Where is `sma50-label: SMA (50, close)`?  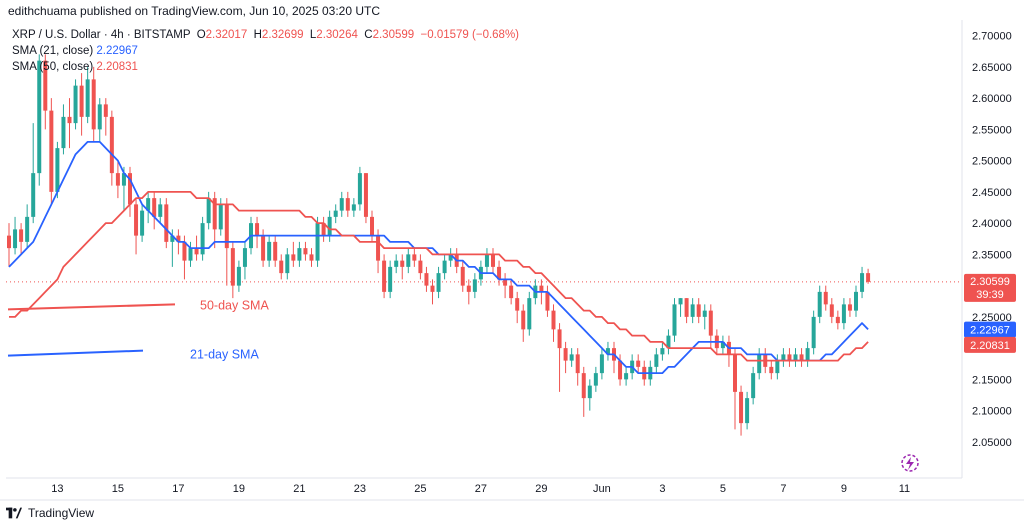
sma50-label: SMA (50, close) is located at coordinates (53, 67).